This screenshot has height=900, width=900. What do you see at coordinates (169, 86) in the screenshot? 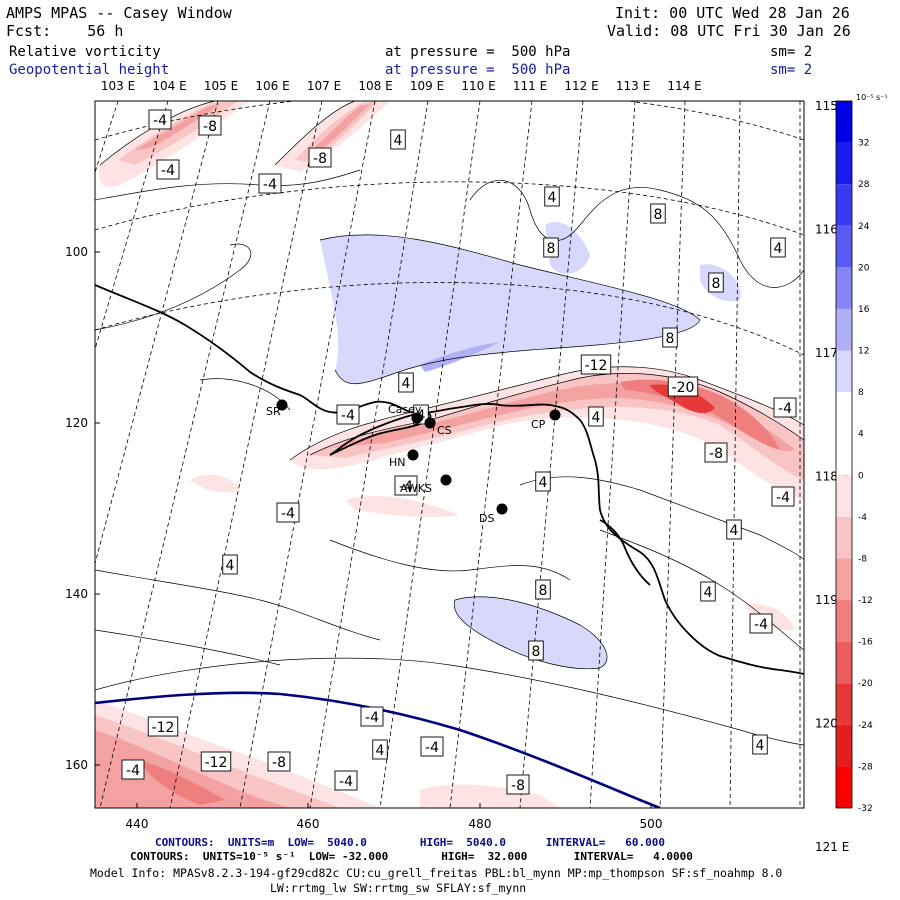
I see `top-lon-label: 104 E` at bounding box center [169, 86].